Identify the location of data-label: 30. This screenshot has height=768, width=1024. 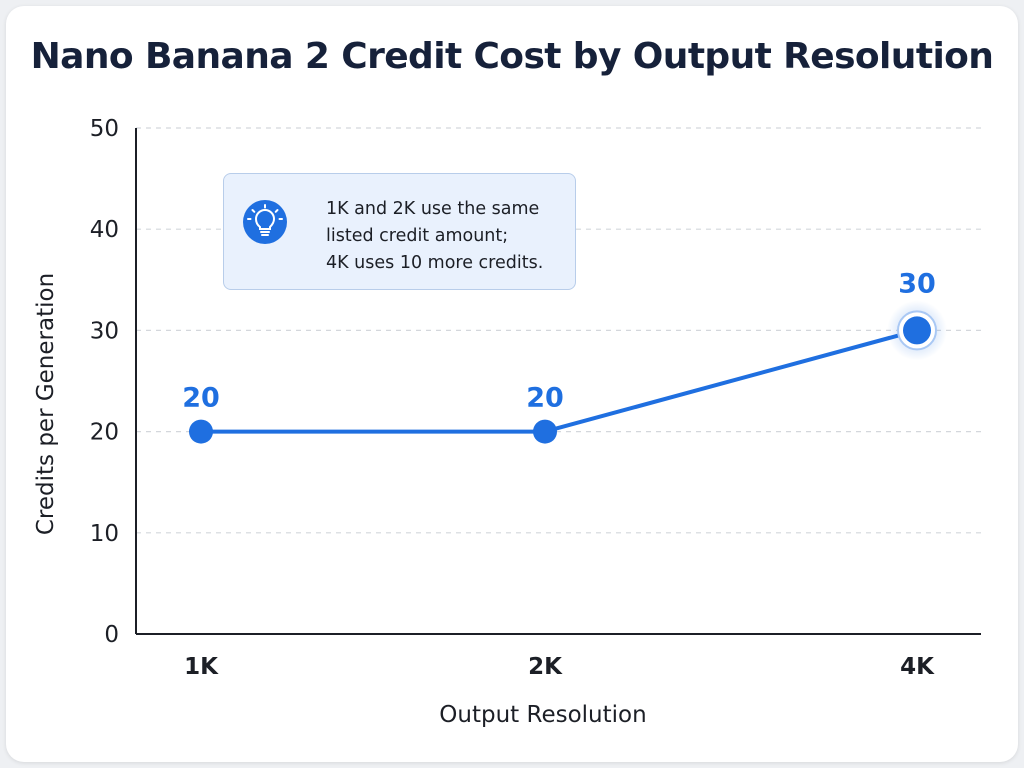
(917, 283).